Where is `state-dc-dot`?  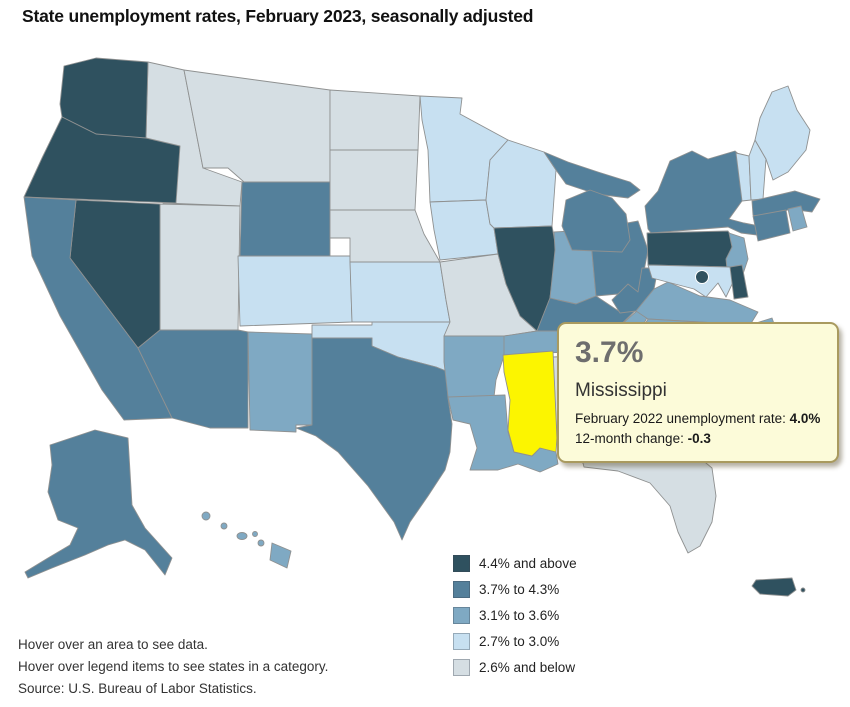 state-dc-dot is located at coordinates (702, 277).